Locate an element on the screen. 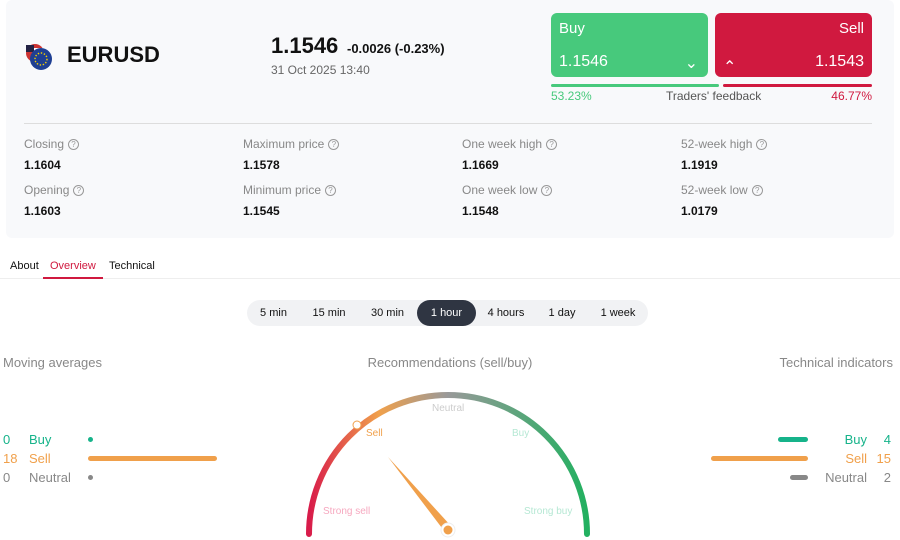  label-buy: Buy is located at coordinates (520, 433).